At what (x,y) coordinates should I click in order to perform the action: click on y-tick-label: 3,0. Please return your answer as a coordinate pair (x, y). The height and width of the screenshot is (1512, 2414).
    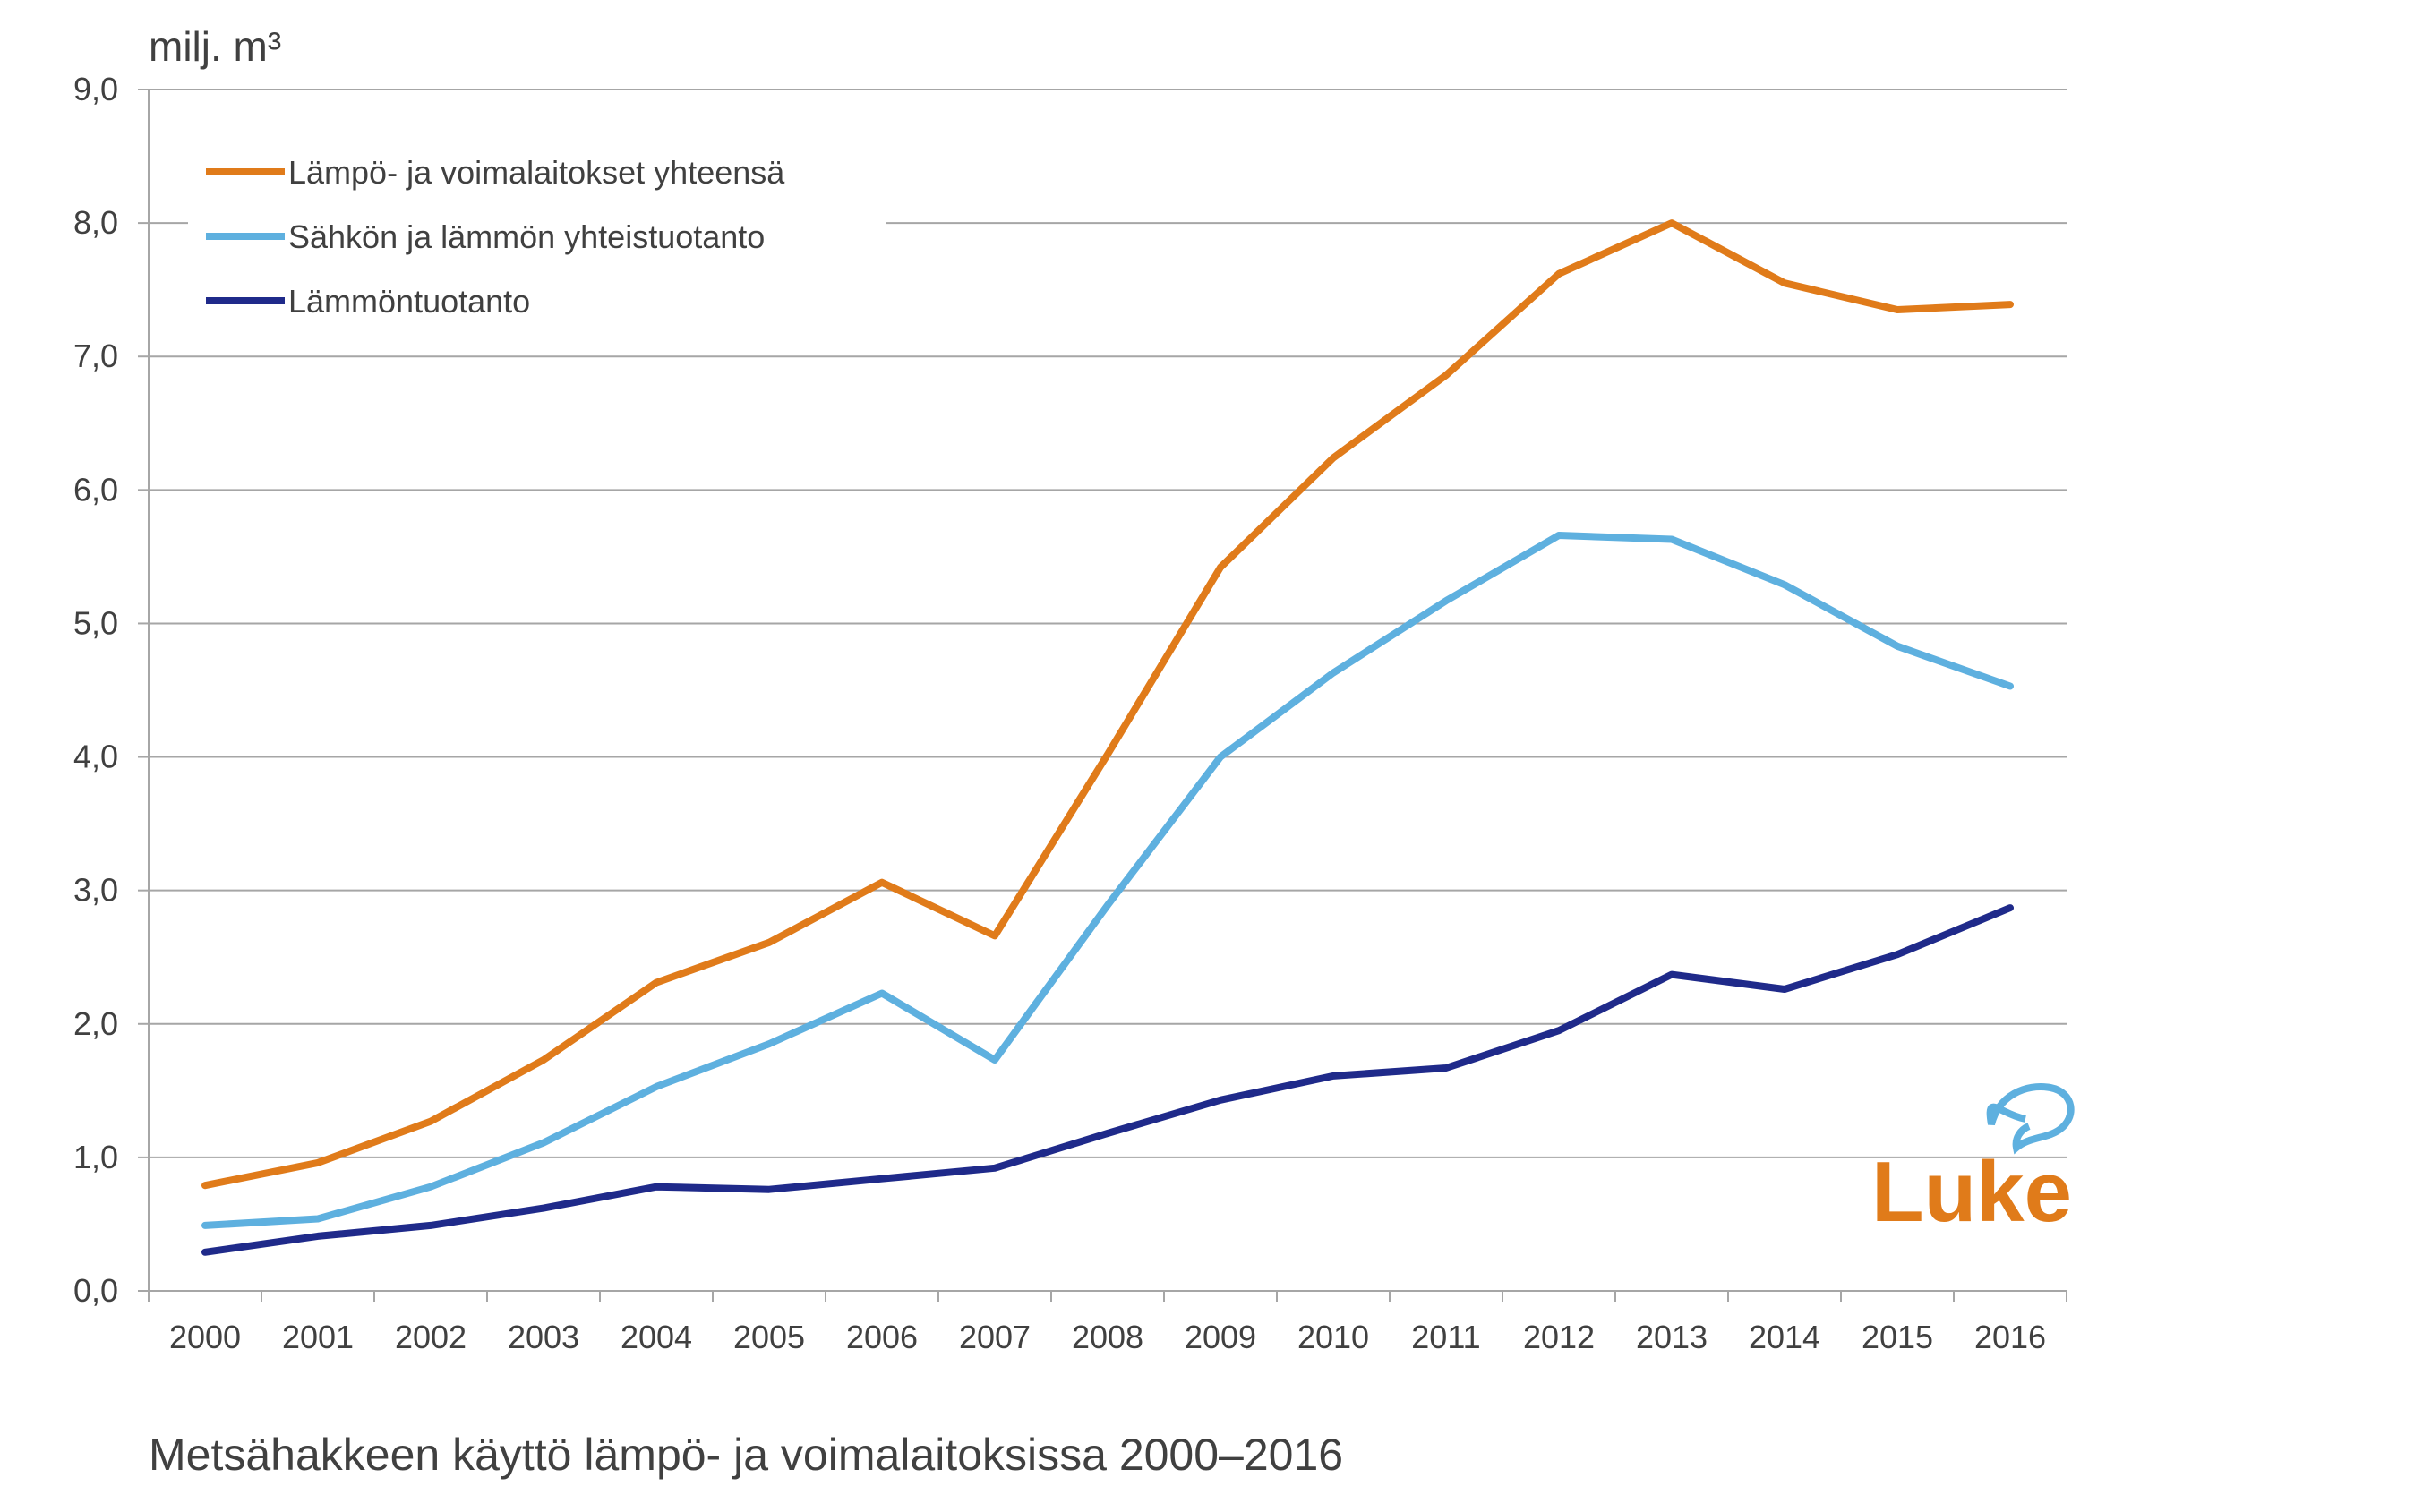
    Looking at the image, I should click on (95, 890).